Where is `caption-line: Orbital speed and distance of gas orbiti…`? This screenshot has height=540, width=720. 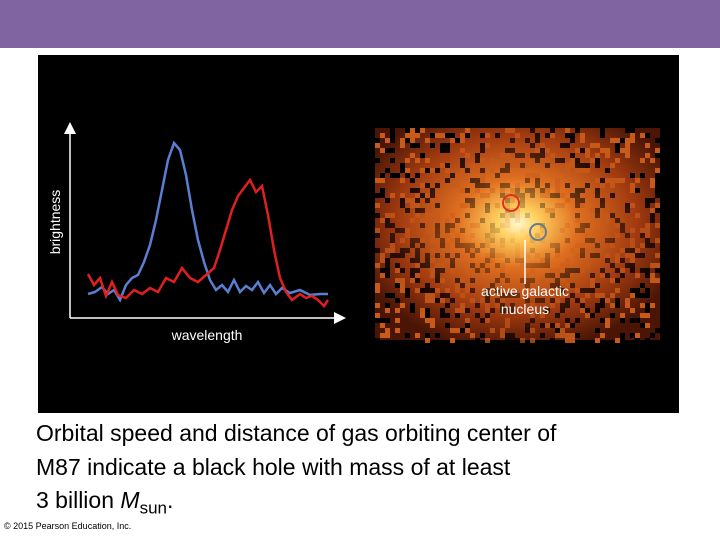
caption-line: Orbital speed and distance of gas orbiti… is located at coordinates (296, 433).